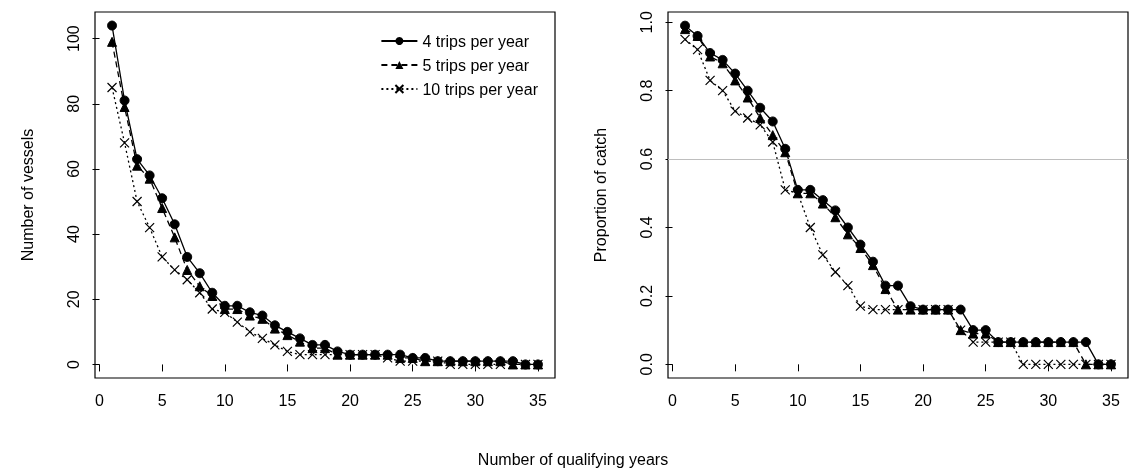 The image size is (1146, 475). Describe the element at coordinates (646, 90) in the screenshot. I see `y-tick-label: 0.8` at that location.